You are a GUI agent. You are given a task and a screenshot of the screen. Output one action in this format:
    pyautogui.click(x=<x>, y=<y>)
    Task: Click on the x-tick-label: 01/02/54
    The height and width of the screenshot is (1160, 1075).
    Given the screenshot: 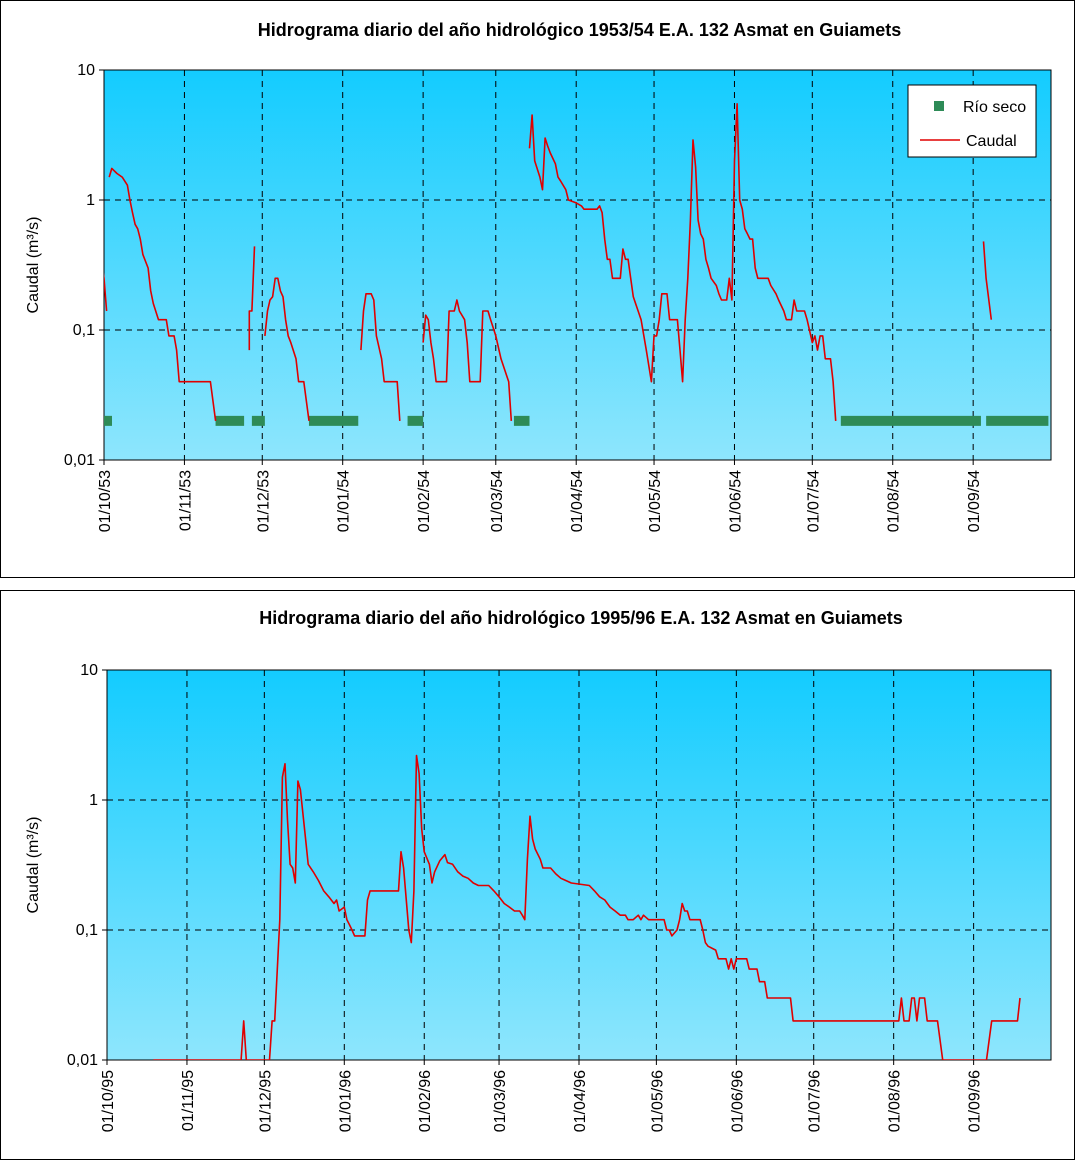 What is the action you would take?
    pyautogui.click(x=424, y=501)
    